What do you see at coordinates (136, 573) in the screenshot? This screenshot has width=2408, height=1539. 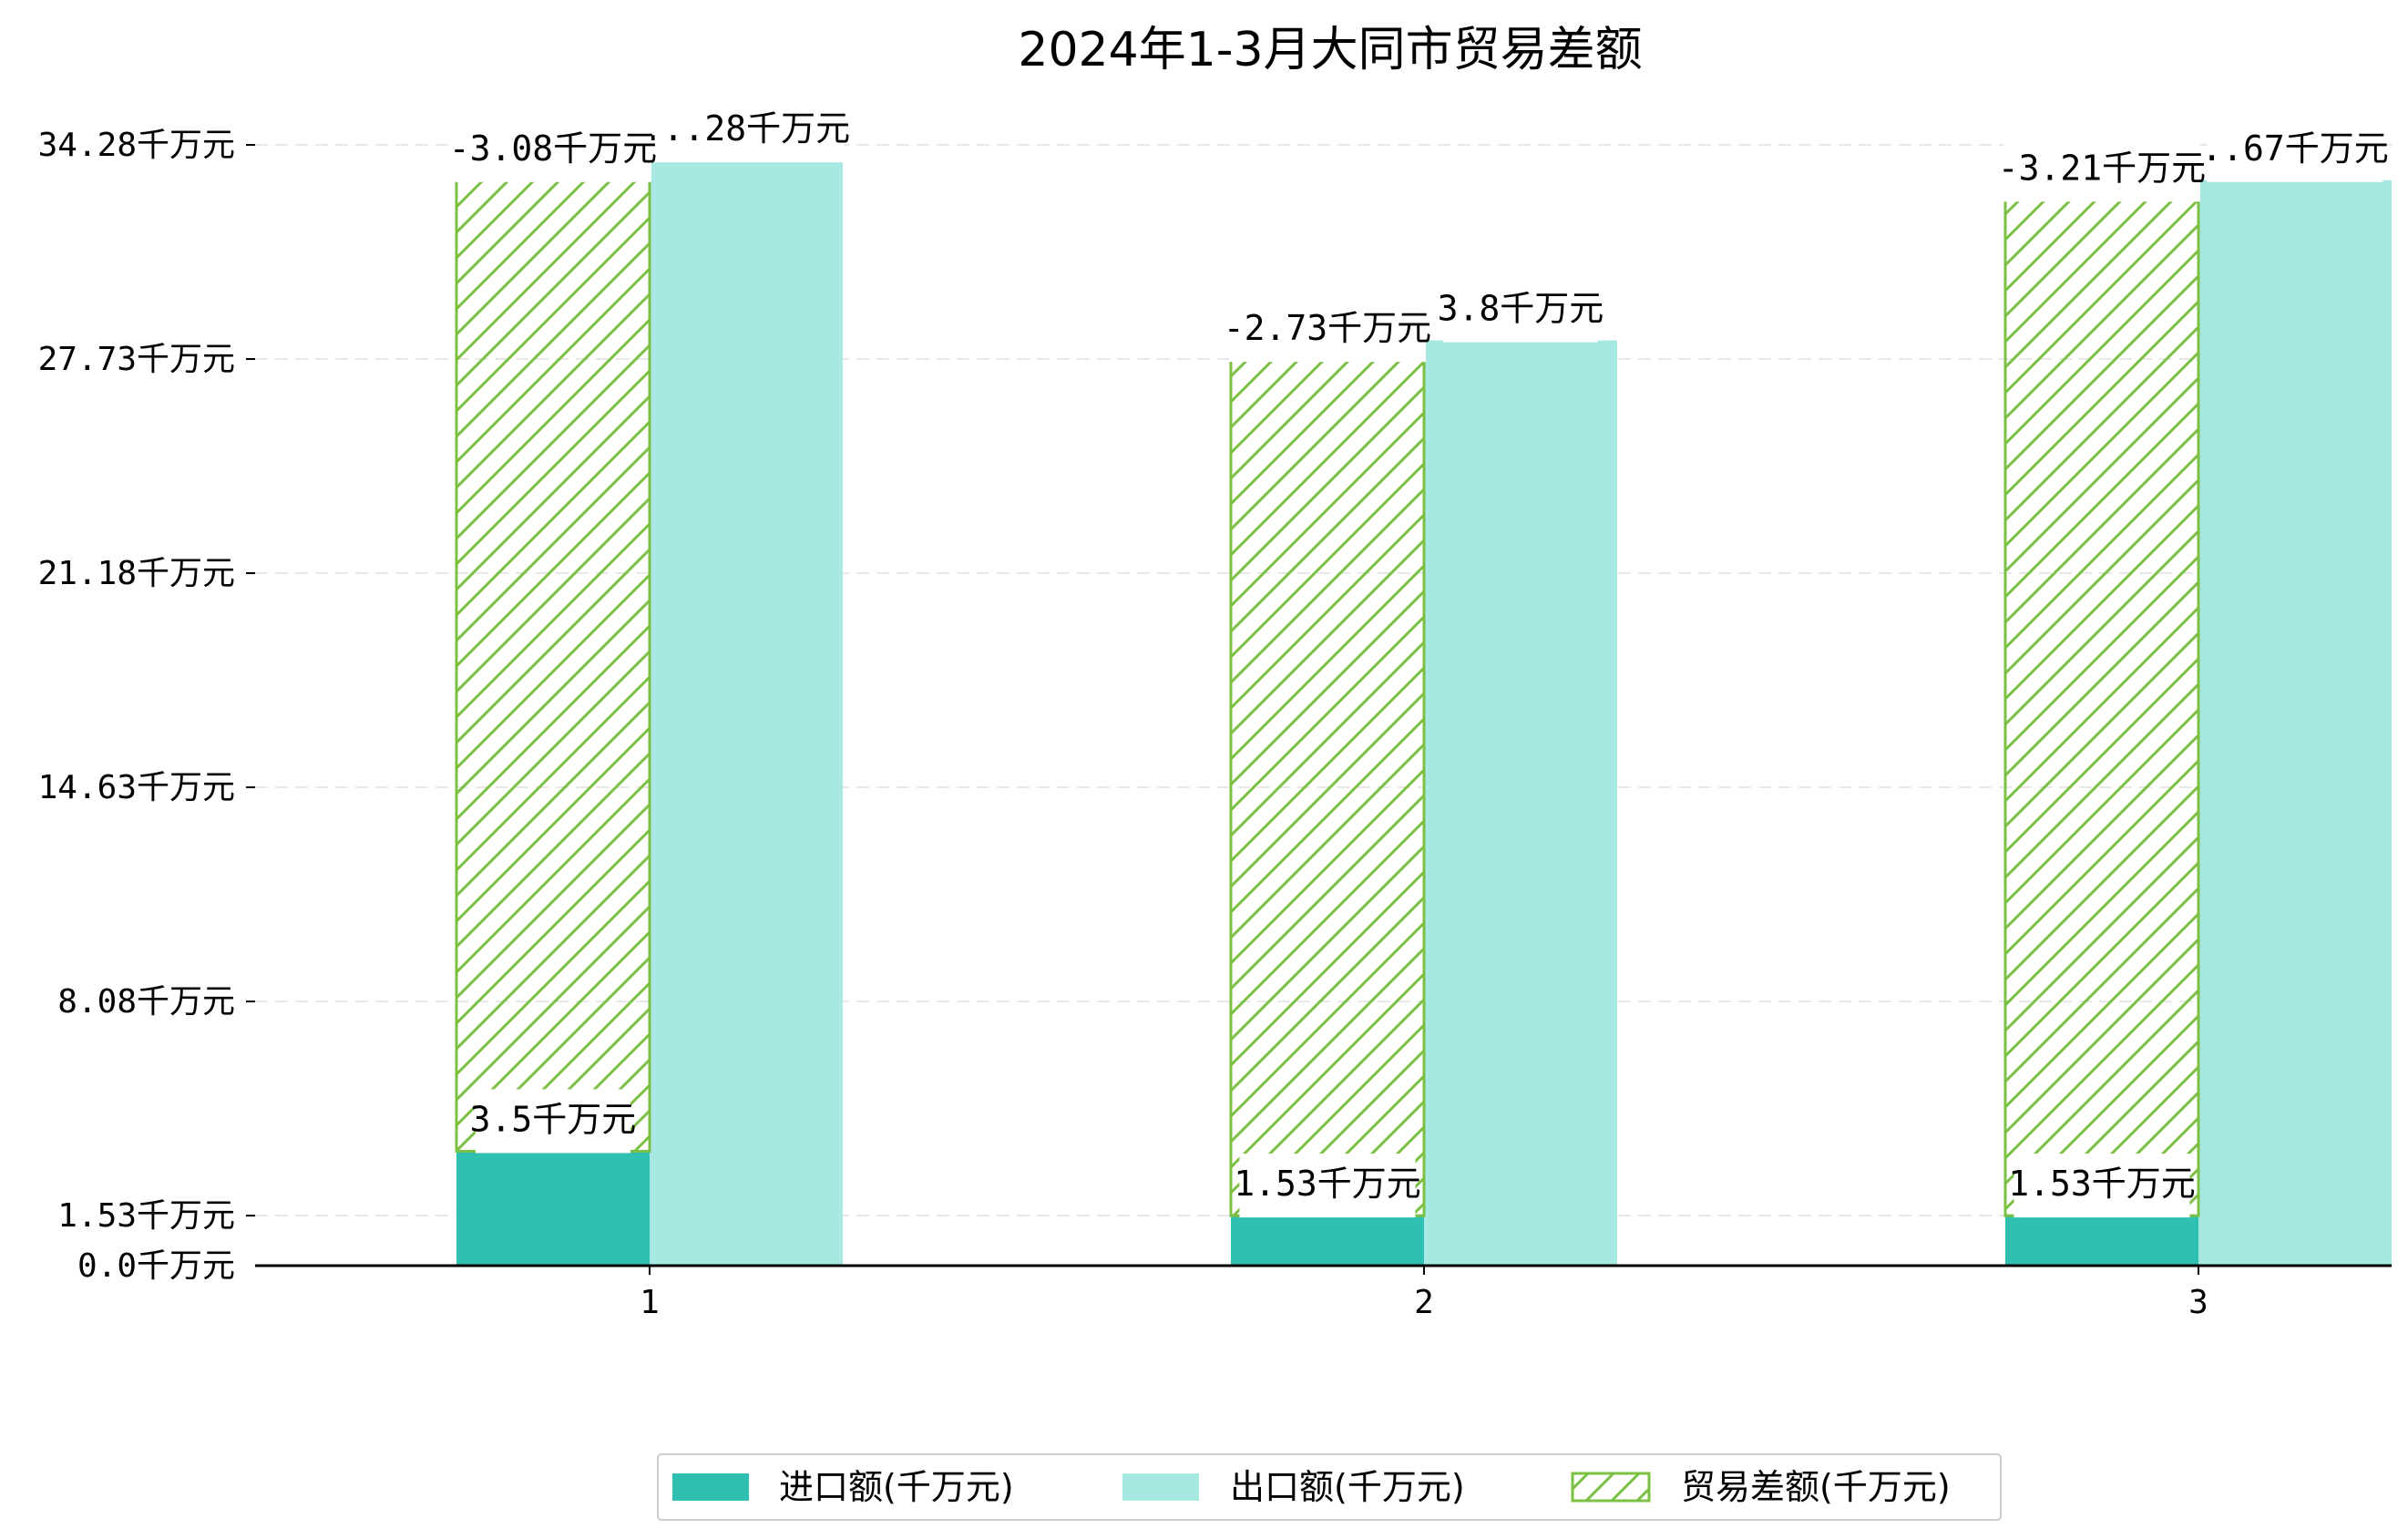 I see `y-tick-label: 21.18千万元` at bounding box center [136, 573].